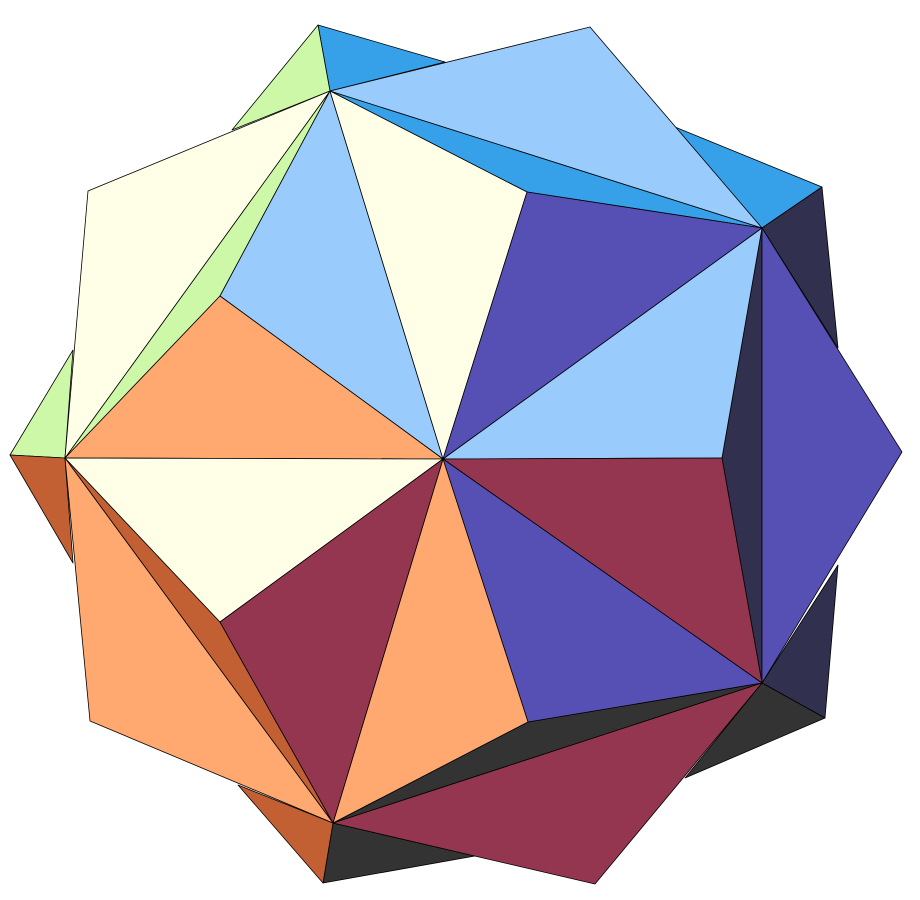 The width and height of the screenshot is (920, 900). Describe the element at coordinates (197, 274) in the screenshot. I see `face-cream-upper-left` at that location.